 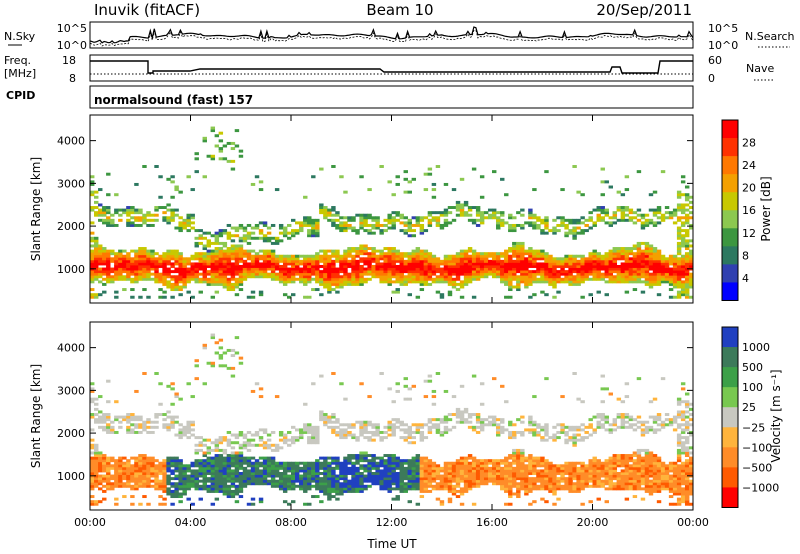 What do you see at coordinates (71, 141) in the screenshot?
I see `y-tick-label: 4000` at bounding box center [71, 141].